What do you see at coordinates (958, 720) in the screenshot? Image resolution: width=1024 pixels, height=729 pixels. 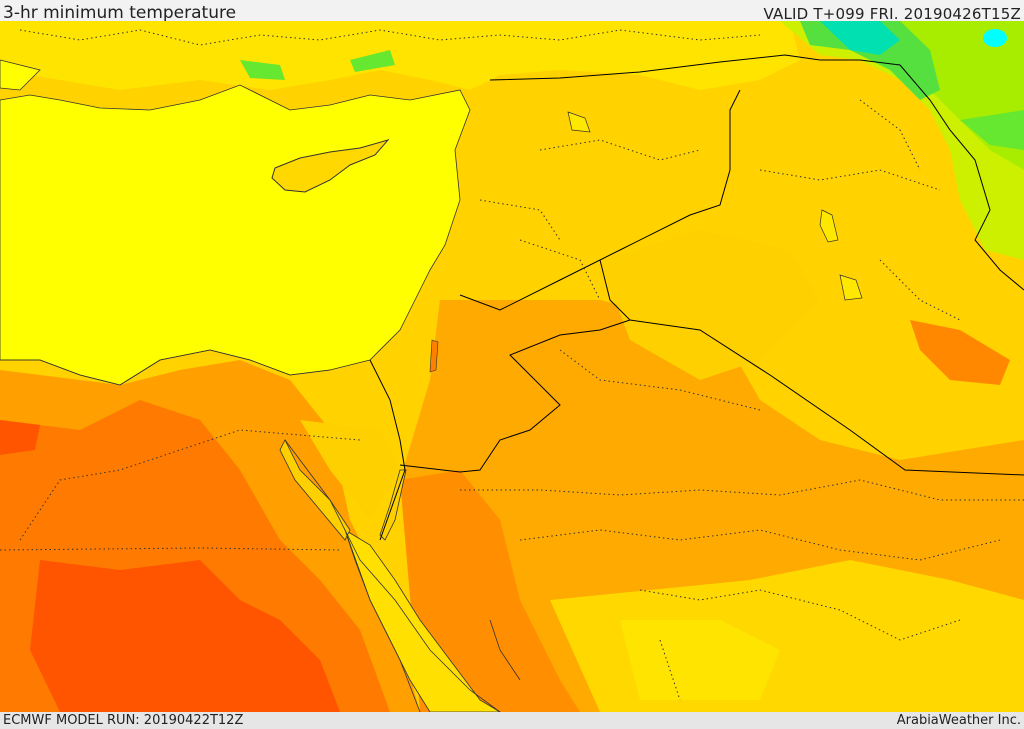 I see `credit-label: ArabiaWeather Inc.` at bounding box center [958, 720].